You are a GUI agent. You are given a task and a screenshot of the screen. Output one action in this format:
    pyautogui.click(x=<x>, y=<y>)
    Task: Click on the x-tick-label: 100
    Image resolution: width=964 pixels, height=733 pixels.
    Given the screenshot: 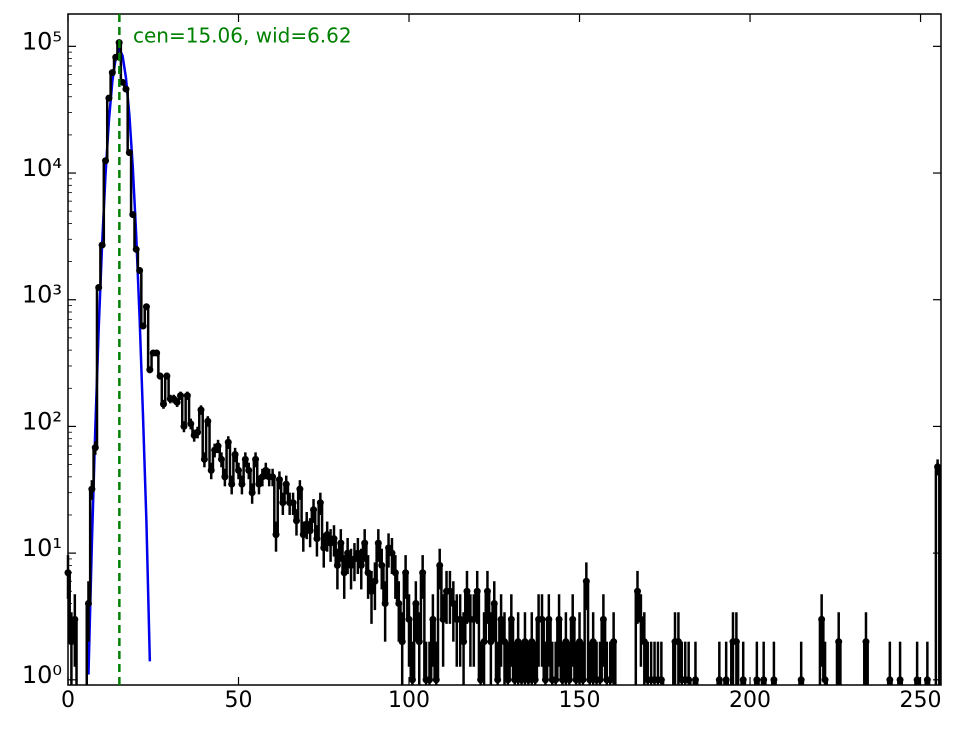 What is the action you would take?
    pyautogui.click(x=409, y=700)
    